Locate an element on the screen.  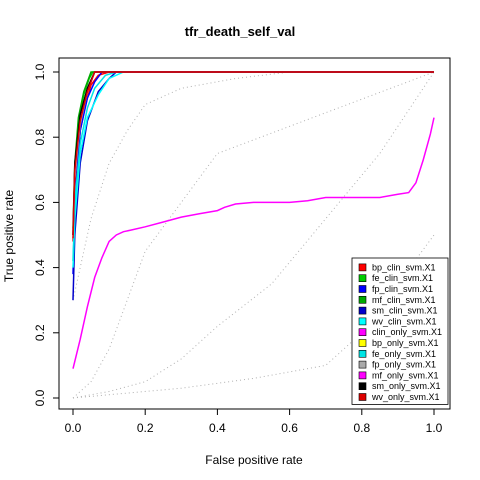
x-tick-label: 0.4 is located at coordinates (217, 428).